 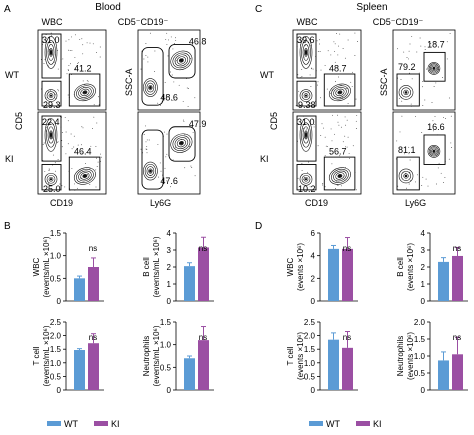 What do you see at coordinates (129, 82) in the screenshot?
I see `axis-label-ssc: SSC-A` at bounding box center [129, 82].